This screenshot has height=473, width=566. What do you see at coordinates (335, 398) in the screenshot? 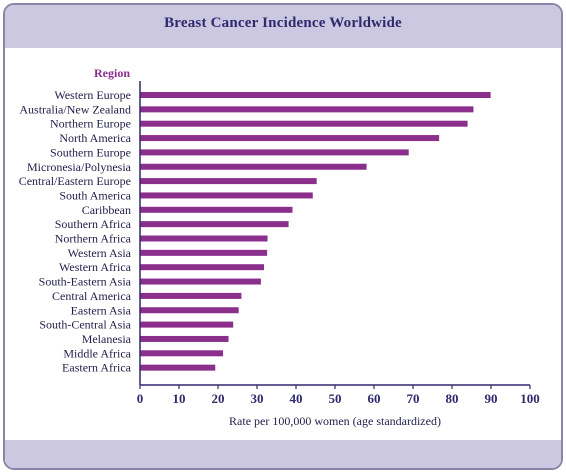
I see `x-tick-label: 50` at bounding box center [335, 398].